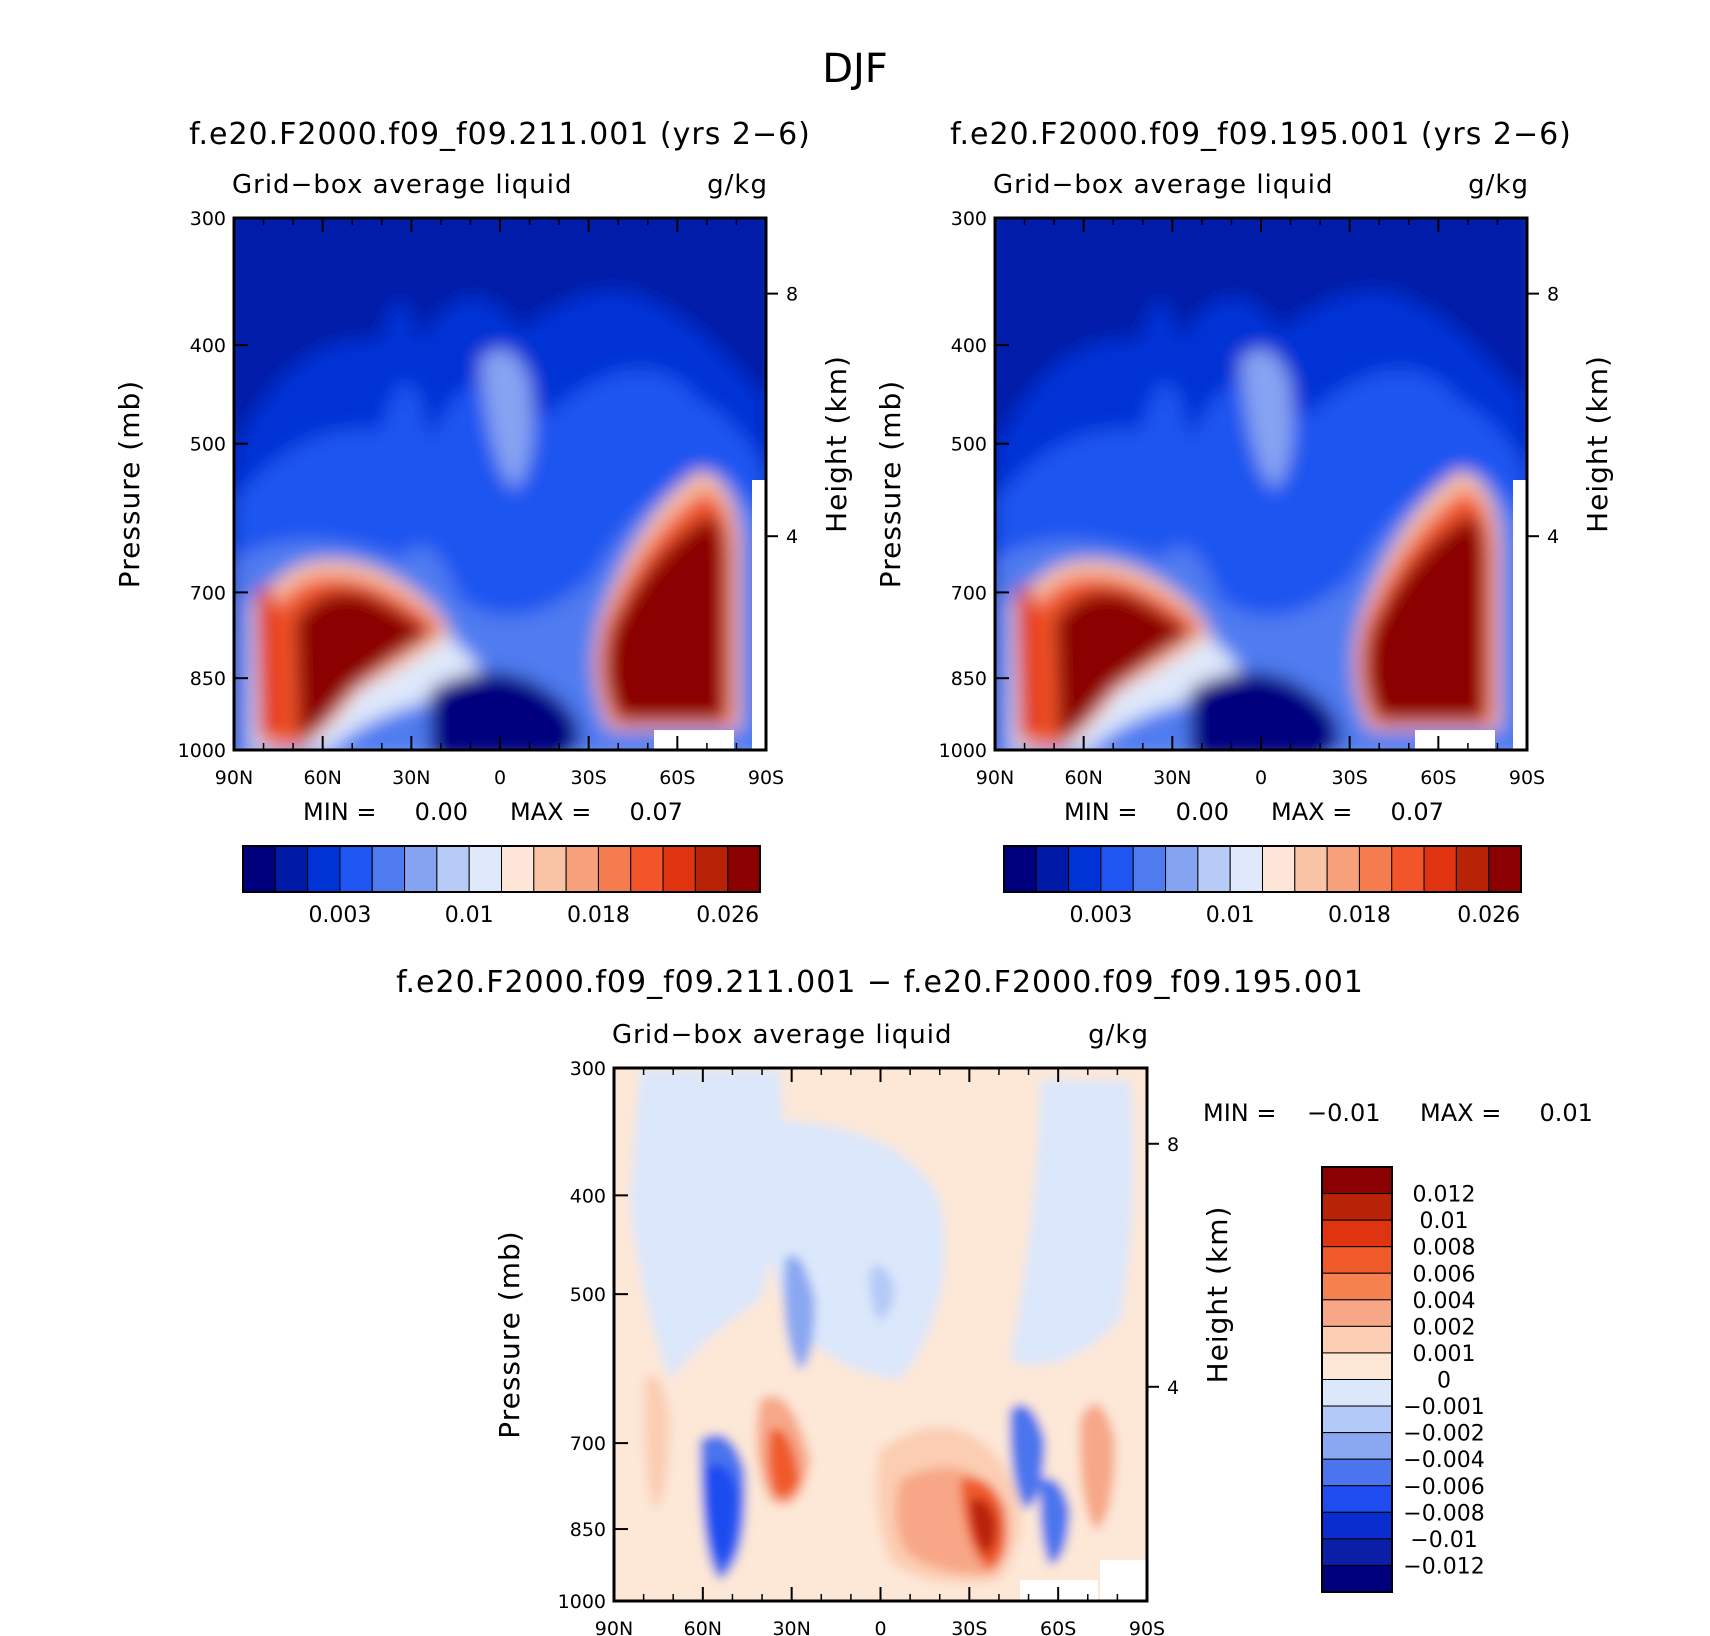  I want to click on panel-a-colorbar-label: 0.01, so click(469, 915).